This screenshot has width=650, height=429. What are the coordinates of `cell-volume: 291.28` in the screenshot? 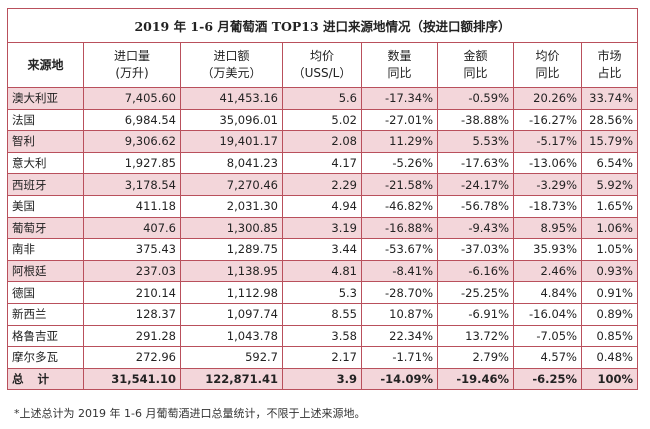 It's located at (132, 336).